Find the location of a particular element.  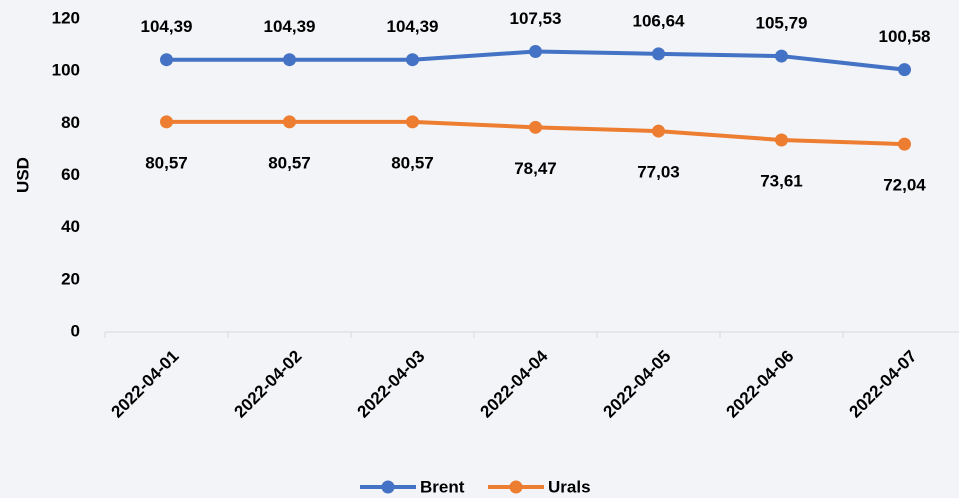

x-tick-label: 2022-04-01 is located at coordinates (145, 384).